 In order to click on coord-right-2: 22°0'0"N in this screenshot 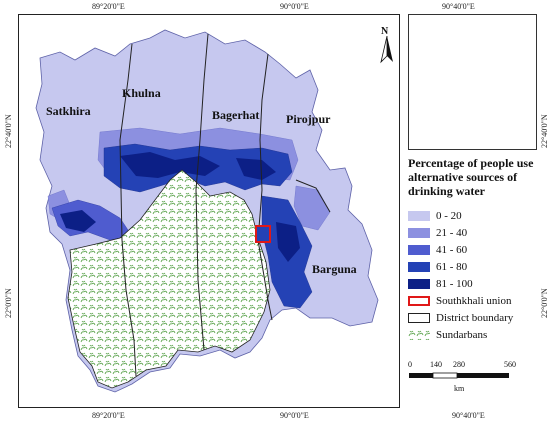, I will do `click(544, 303)`.